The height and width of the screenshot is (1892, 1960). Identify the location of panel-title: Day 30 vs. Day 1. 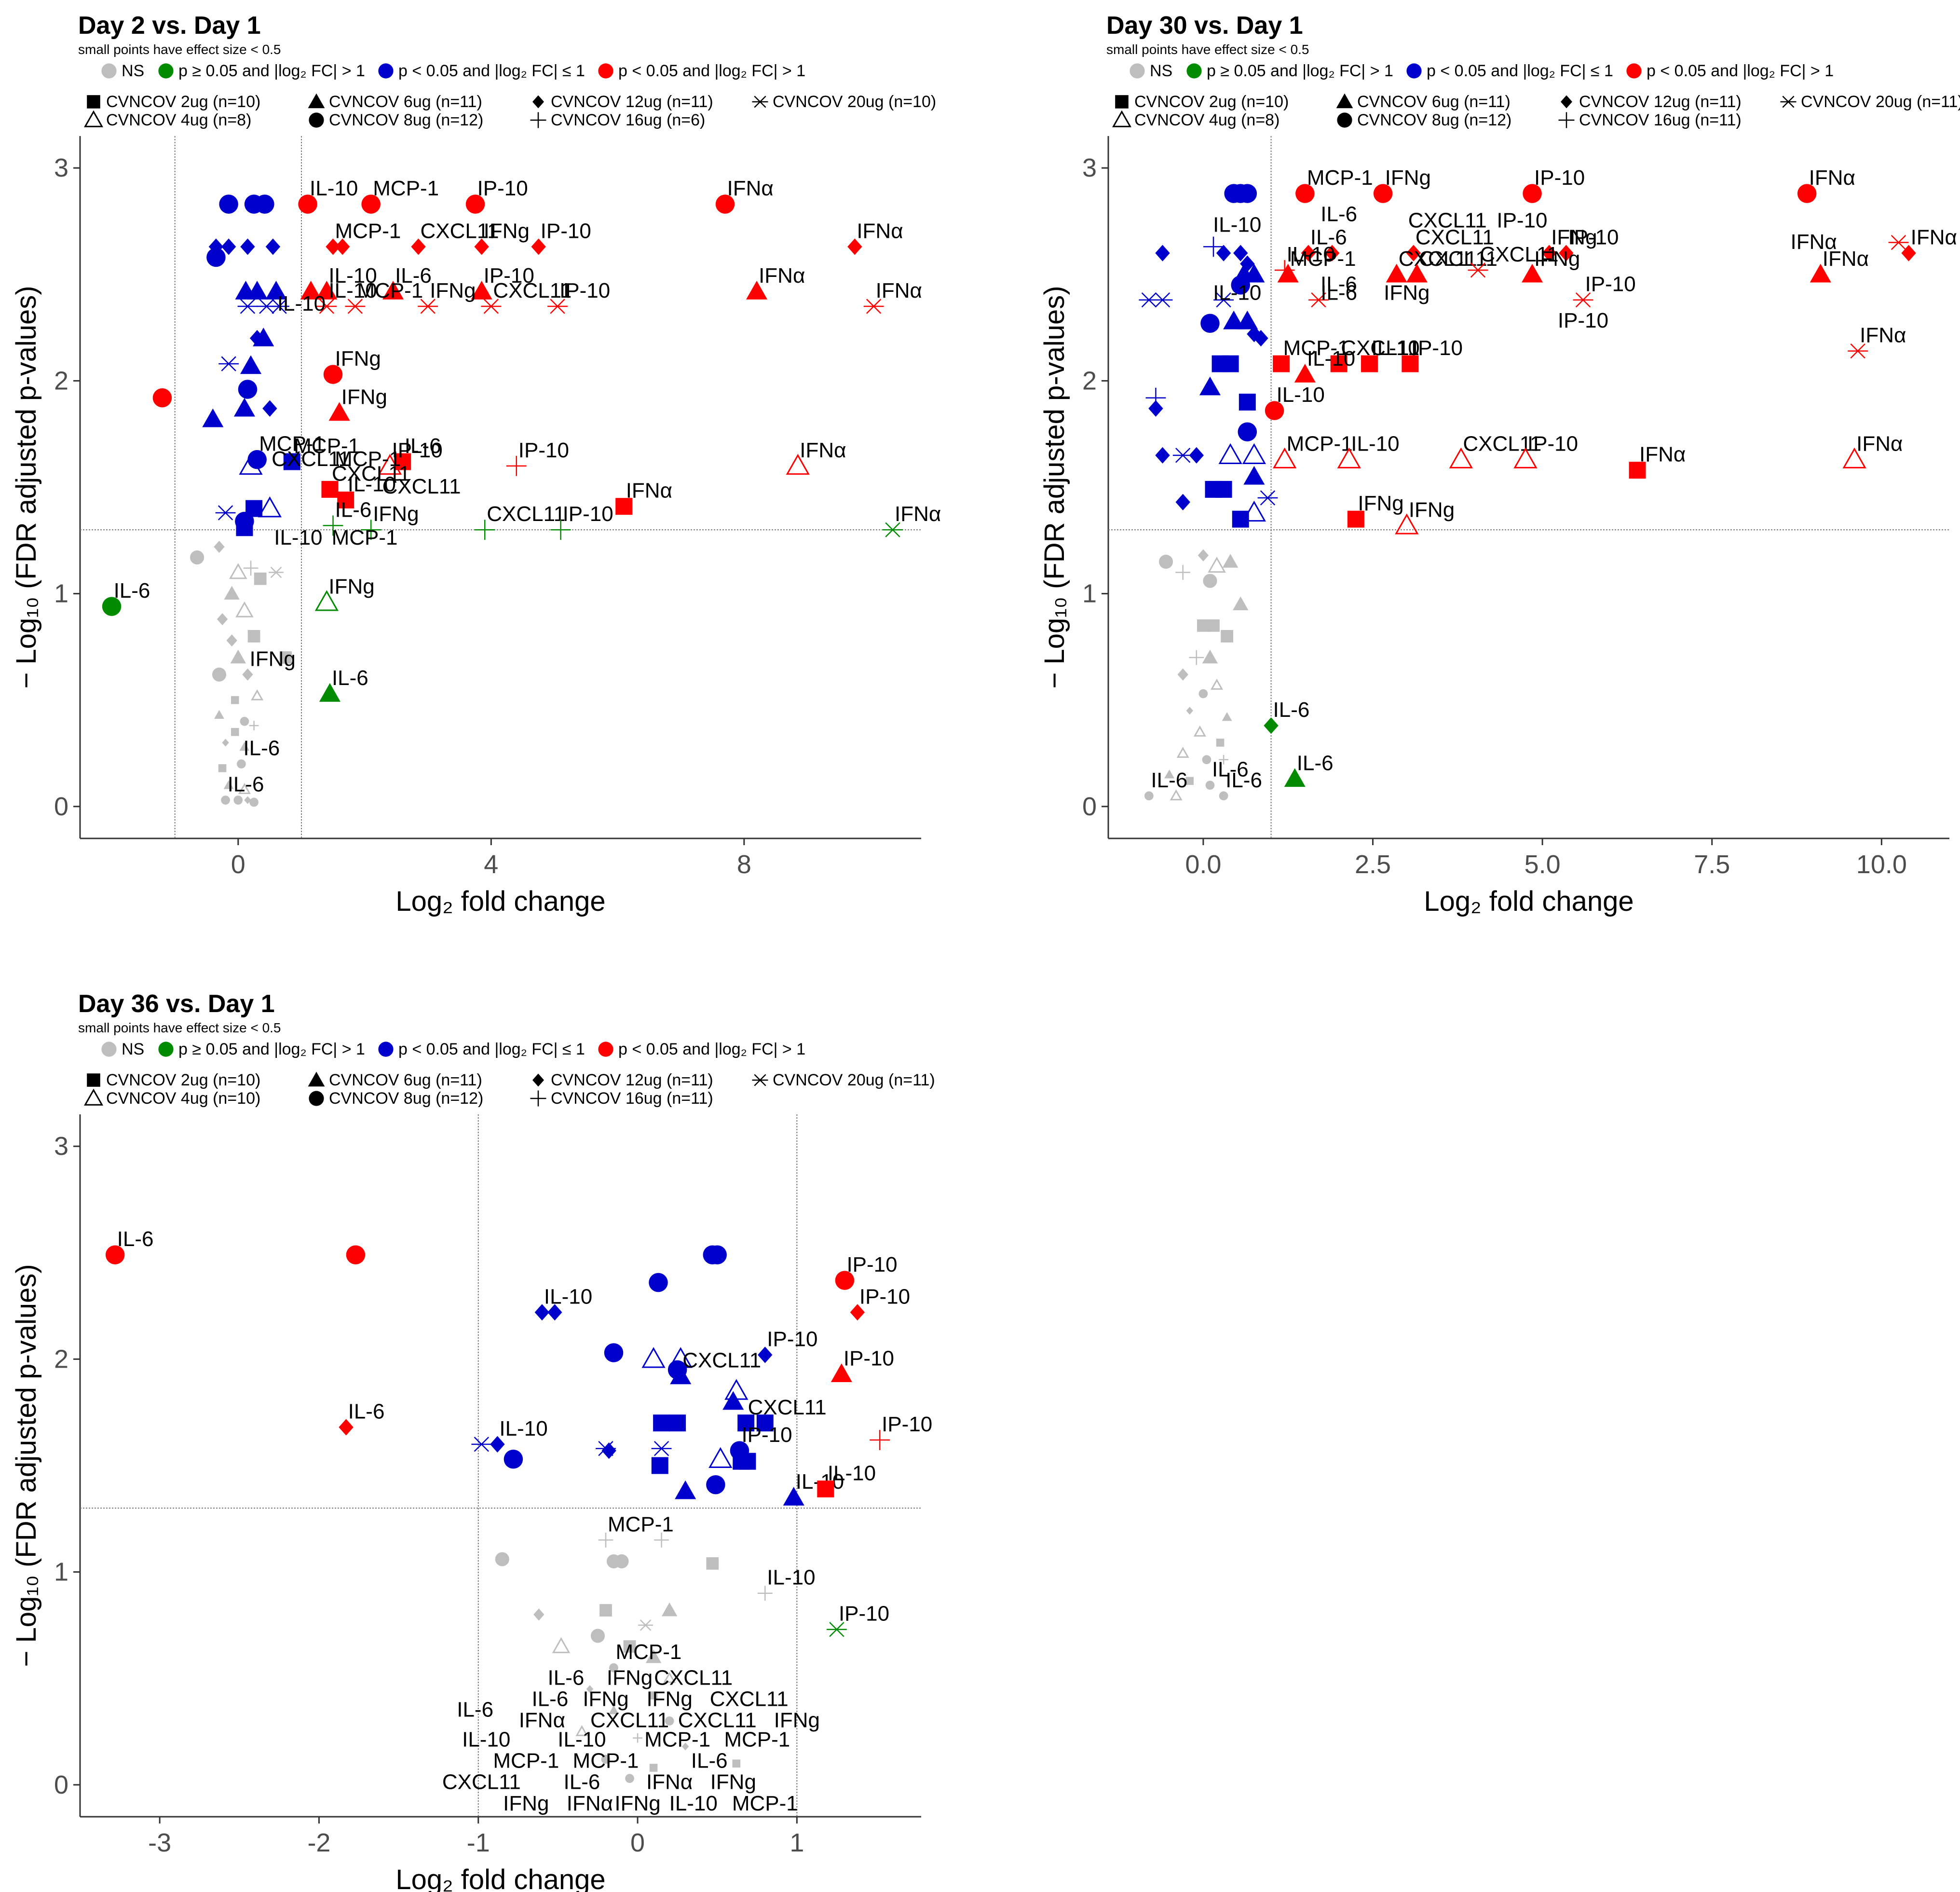
(1204, 26).